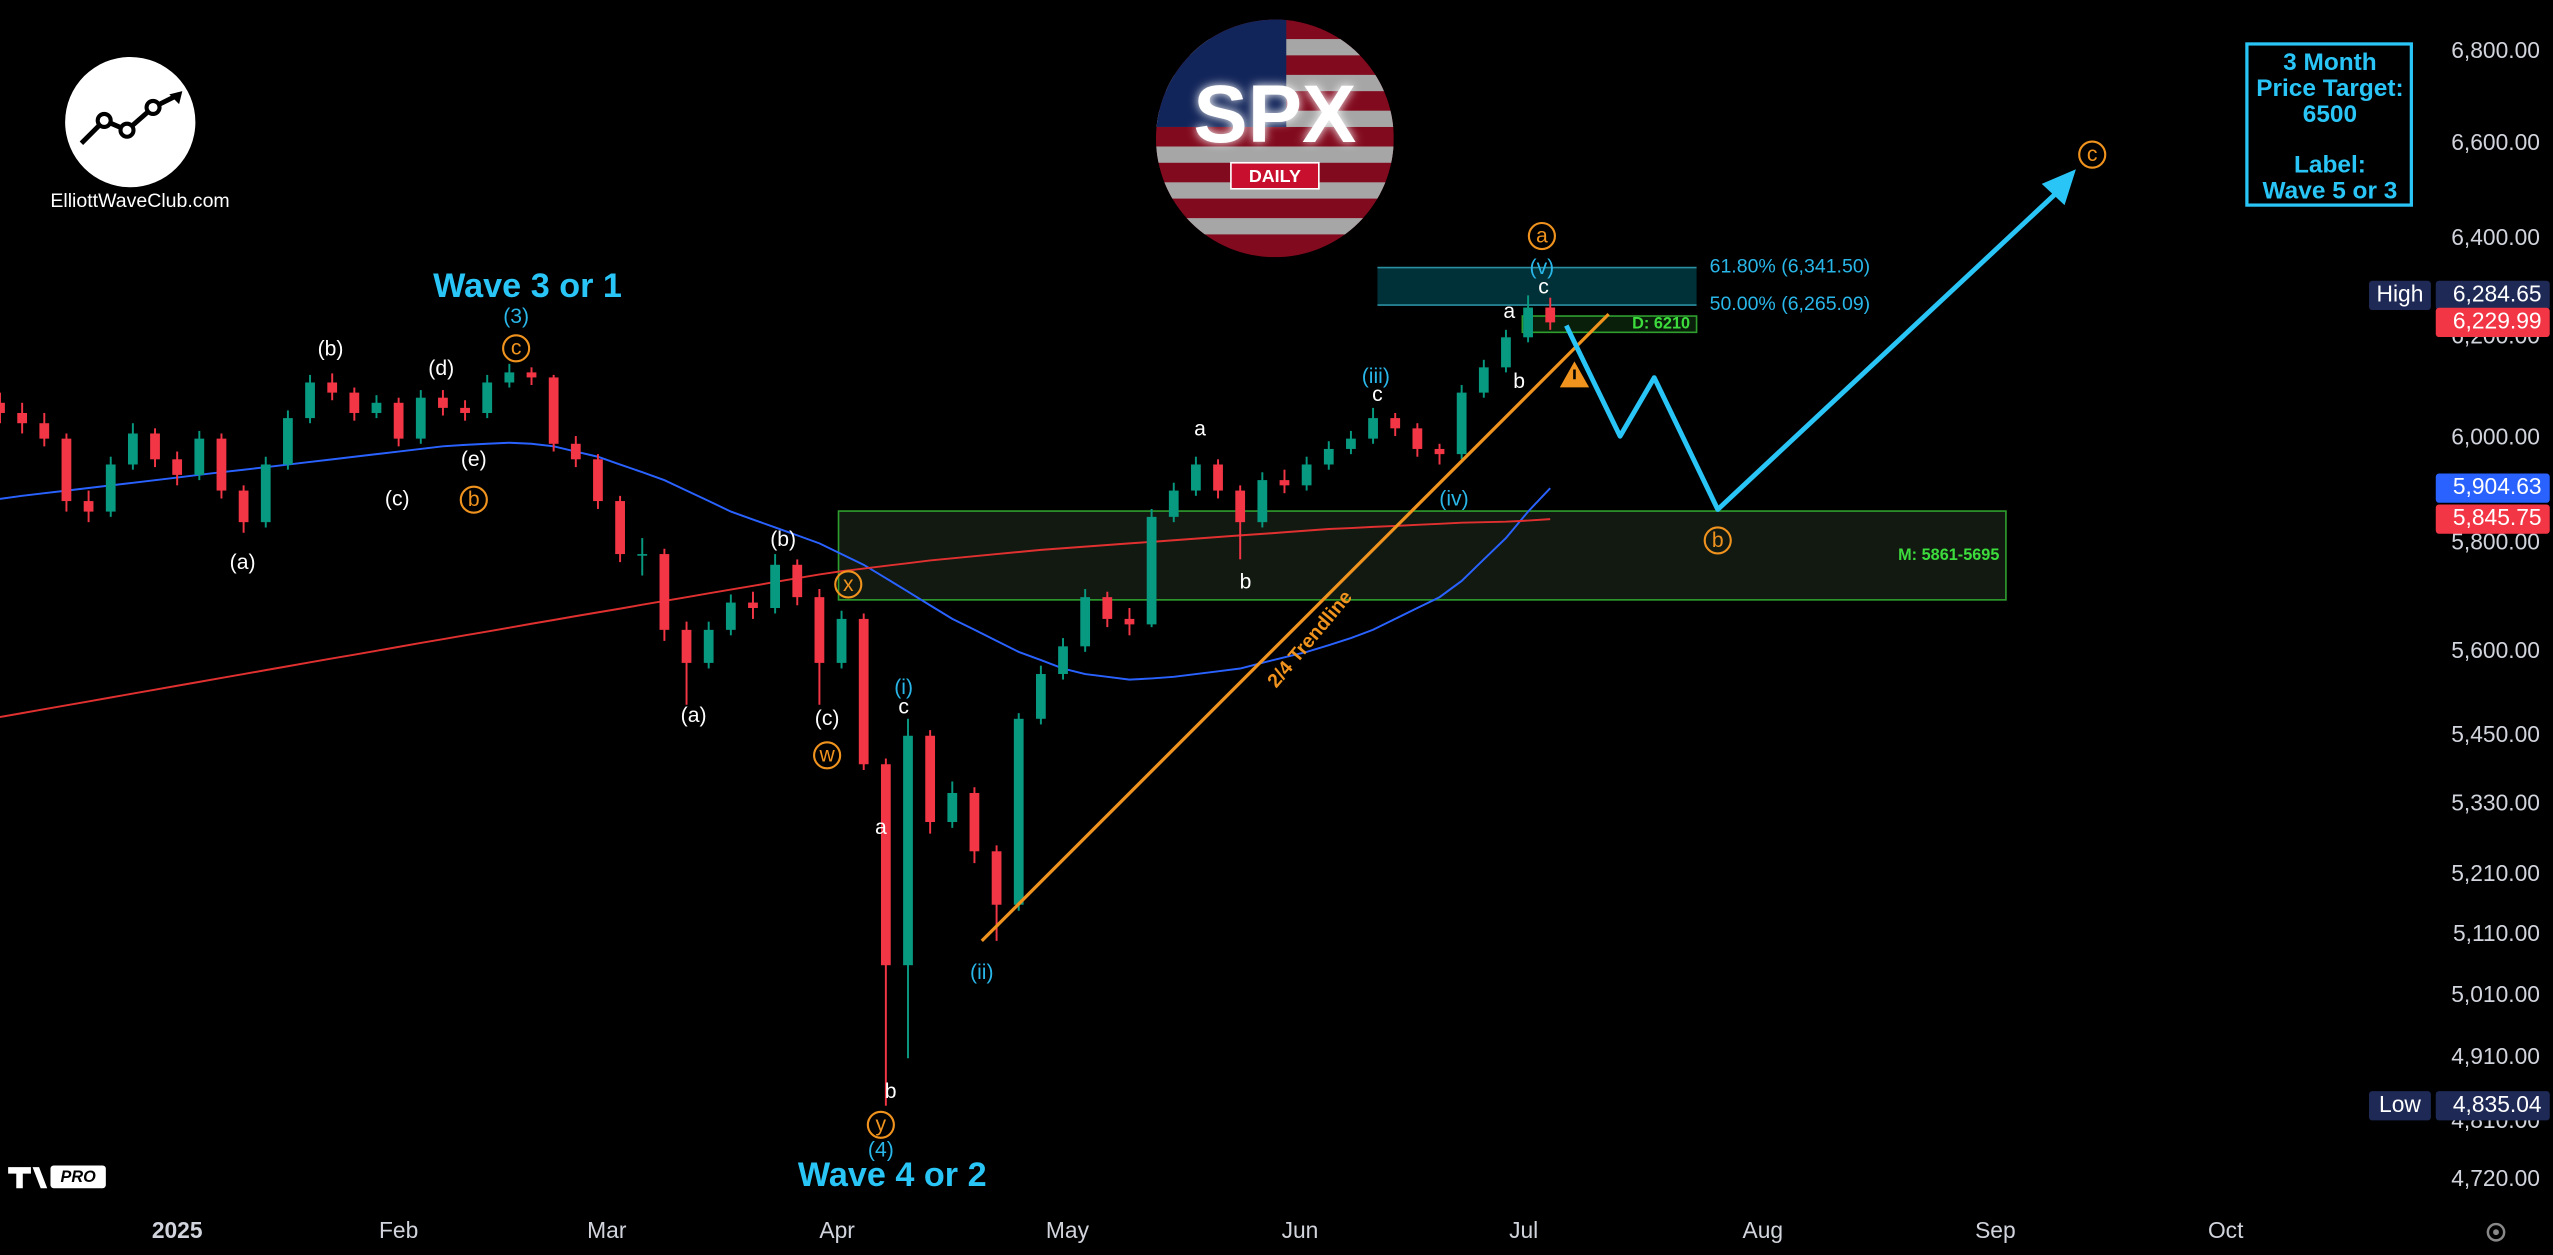 The image size is (2553, 1255). Describe the element at coordinates (1763, 1230) in the screenshot. I see `x-tick-label: Aug` at that location.